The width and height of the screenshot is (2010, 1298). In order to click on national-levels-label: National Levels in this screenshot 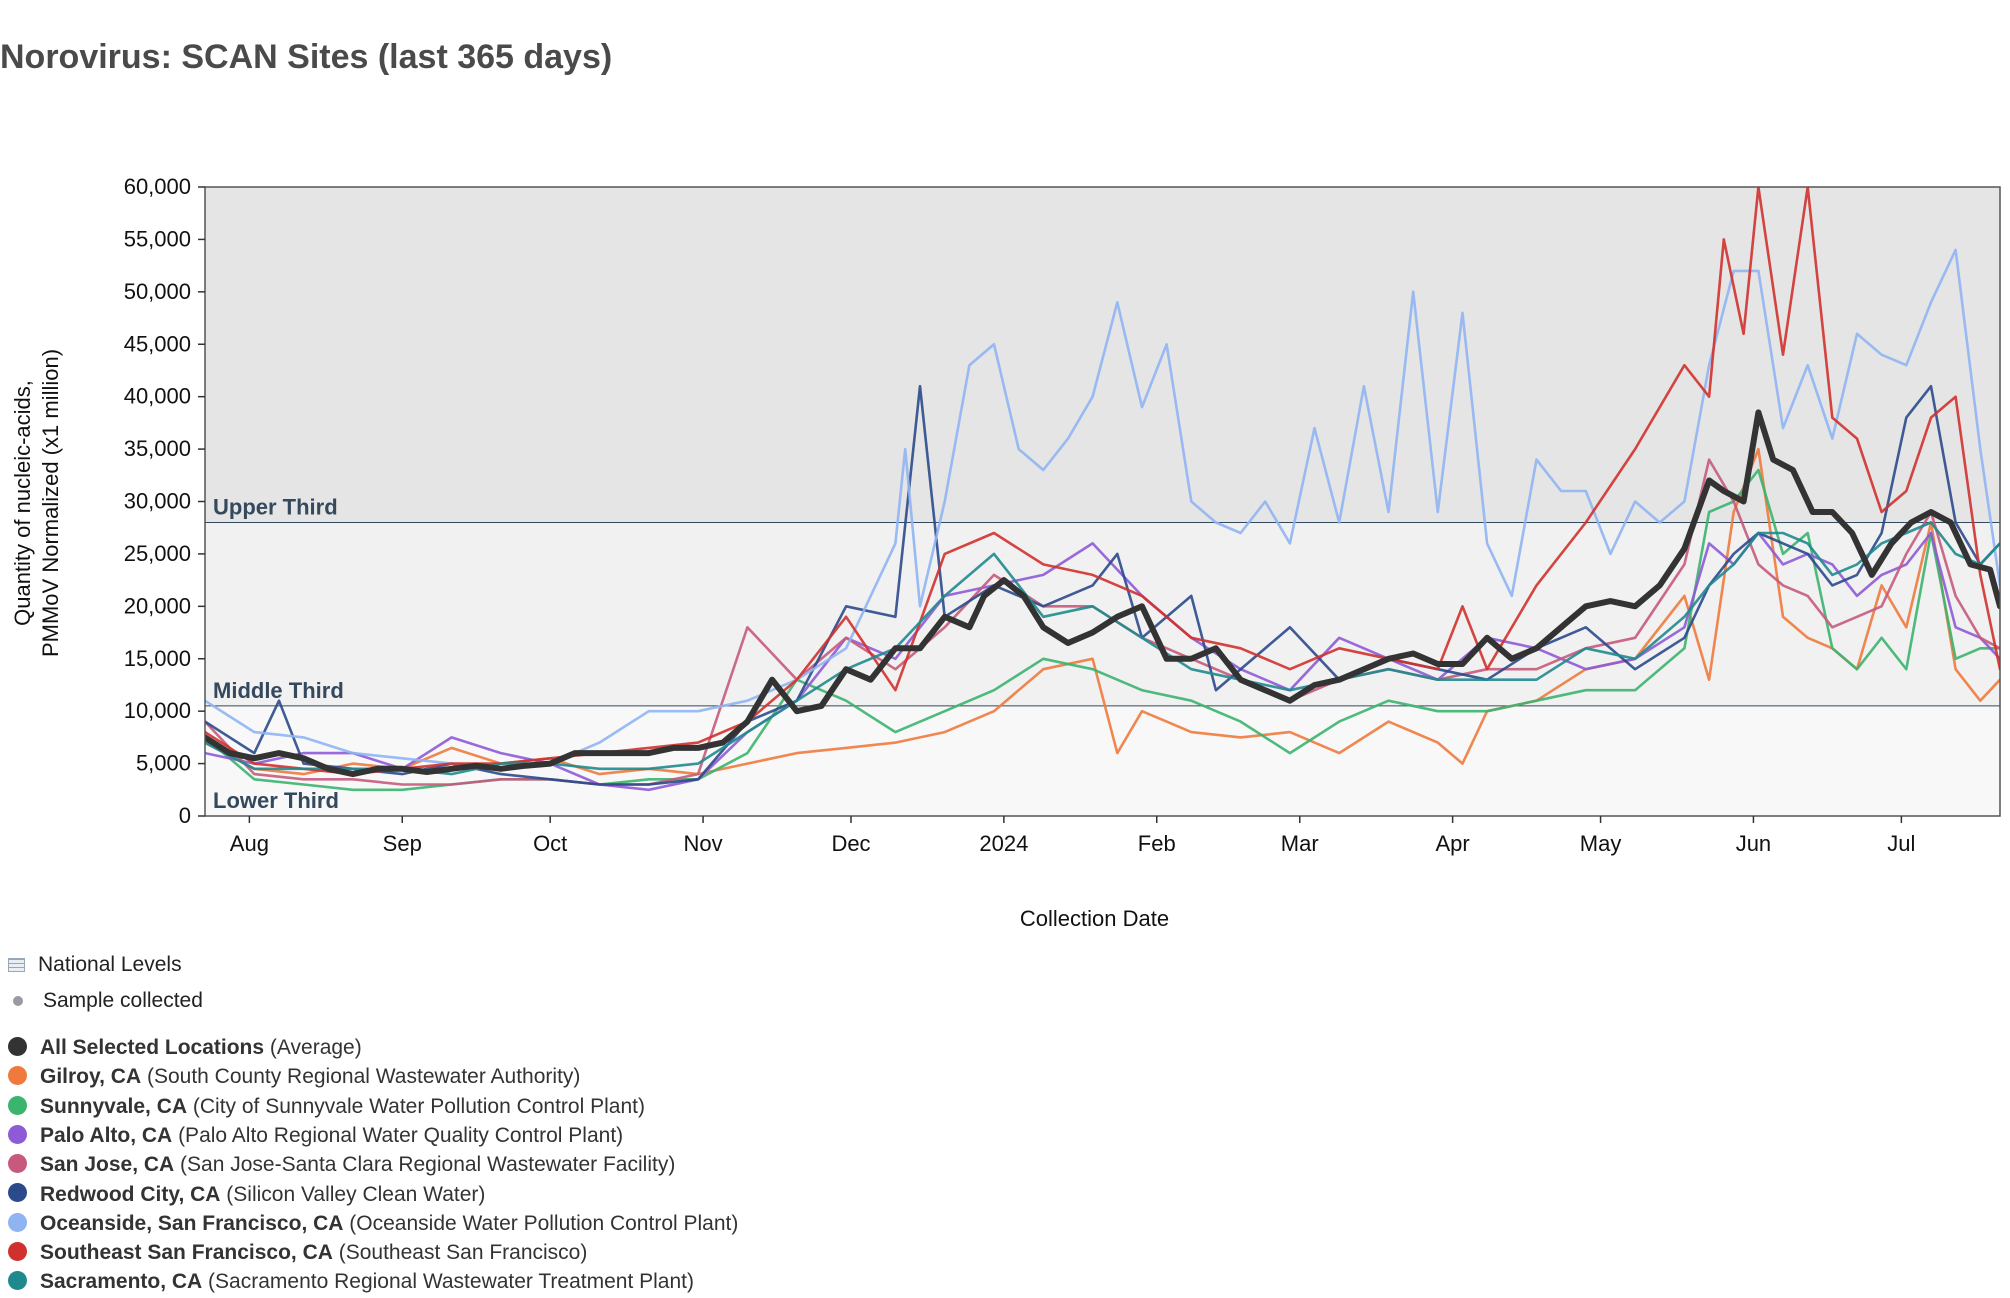, I will do `click(110, 964)`.